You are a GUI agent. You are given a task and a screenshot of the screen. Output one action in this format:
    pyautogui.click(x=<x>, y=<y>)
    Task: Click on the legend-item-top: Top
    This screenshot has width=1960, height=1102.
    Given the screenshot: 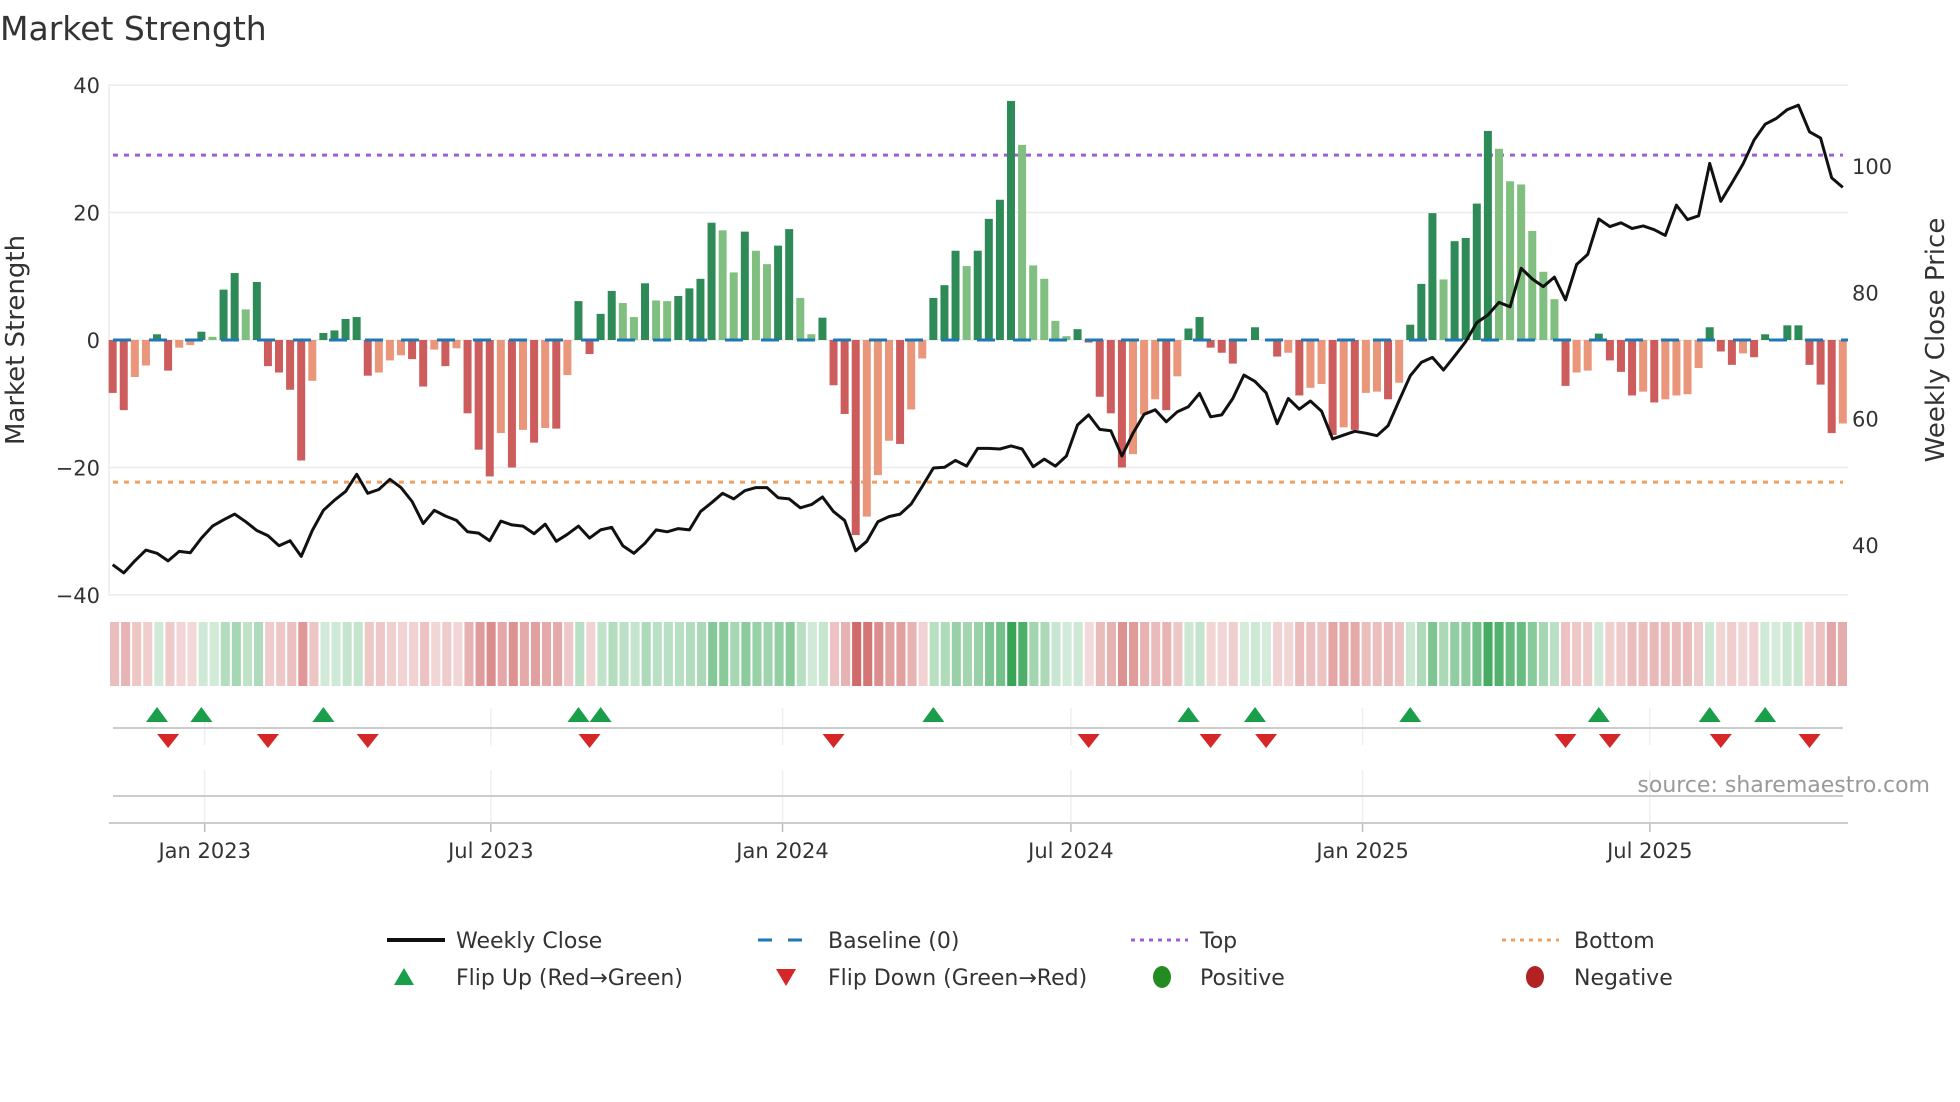 What is the action you would take?
    pyautogui.click(x=1184, y=941)
    